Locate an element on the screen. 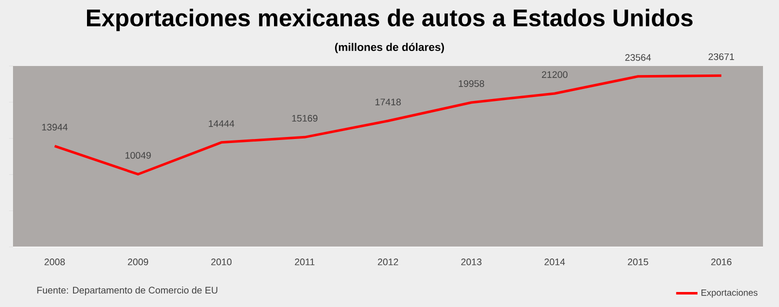 The image size is (779, 307). data-label: 14444 is located at coordinates (221, 123).